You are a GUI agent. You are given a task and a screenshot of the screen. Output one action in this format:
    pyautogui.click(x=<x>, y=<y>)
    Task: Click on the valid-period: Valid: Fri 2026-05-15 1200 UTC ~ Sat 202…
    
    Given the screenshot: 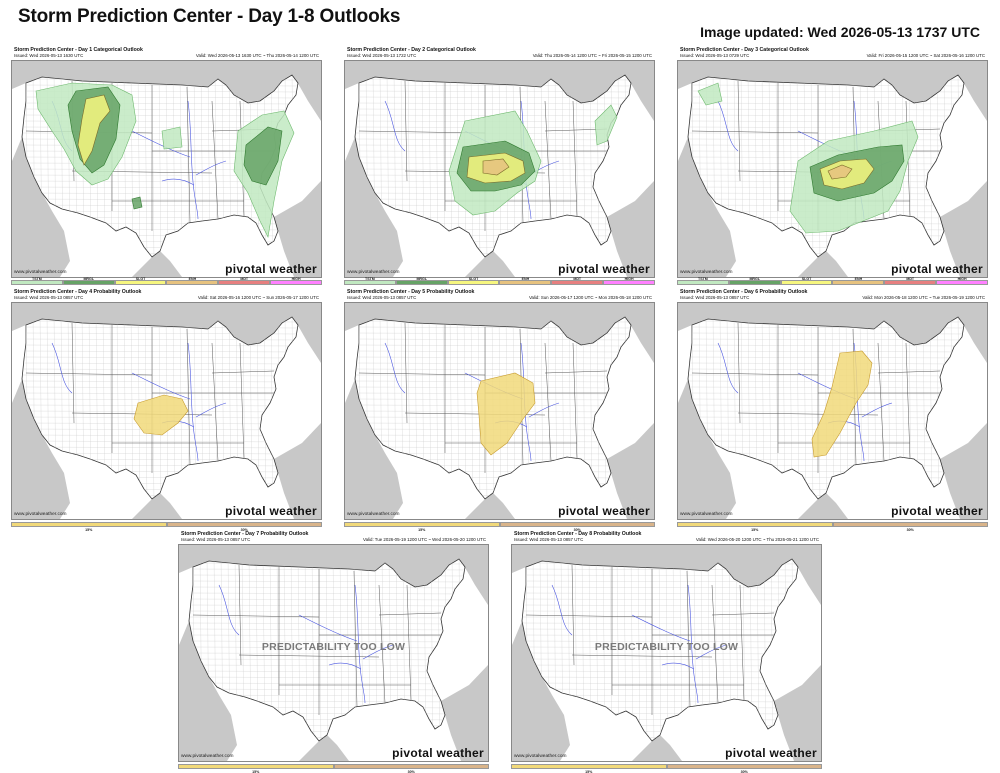 What is the action you would take?
    pyautogui.click(x=925, y=55)
    